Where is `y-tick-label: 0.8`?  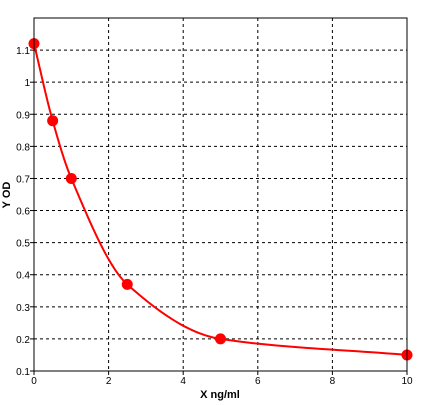
y-tick-label: 0.8 is located at coordinates (23, 147).